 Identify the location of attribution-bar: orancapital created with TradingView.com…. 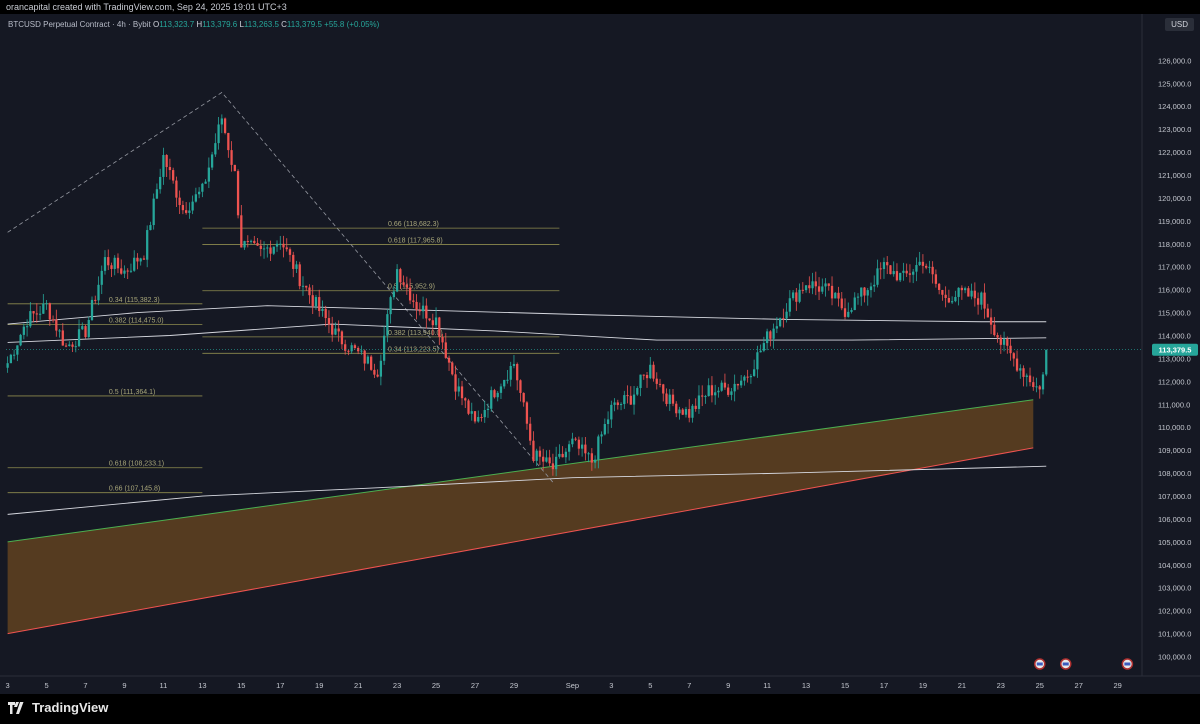
(600, 7).